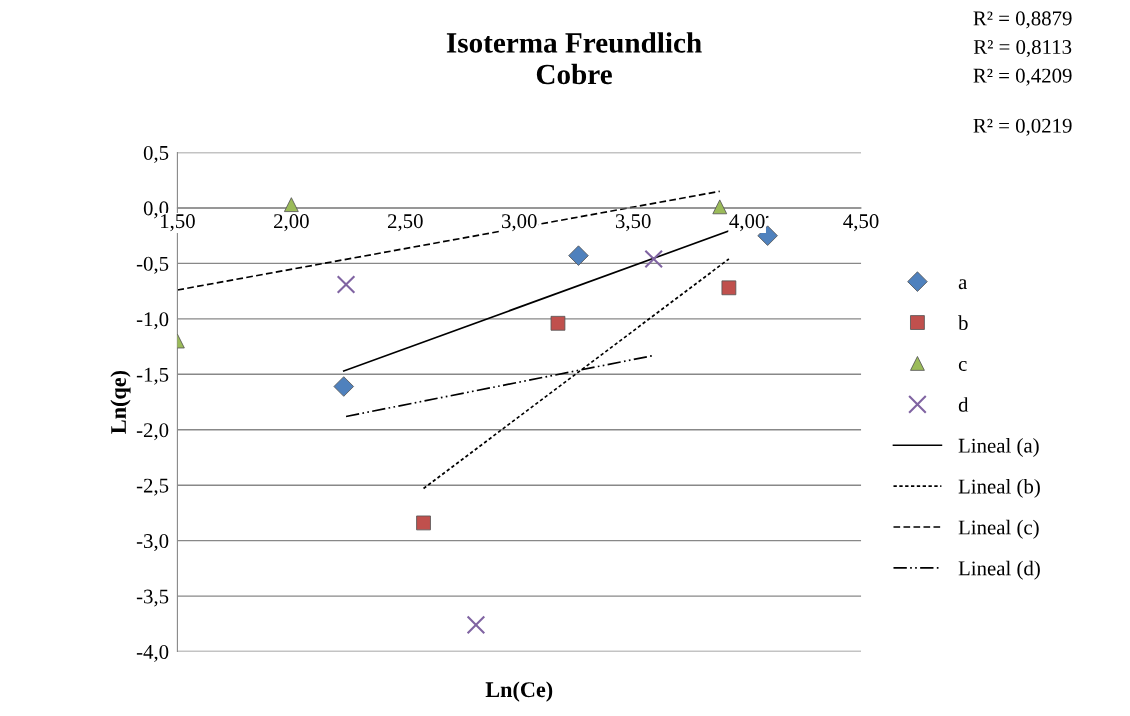 This screenshot has height=716, width=1130. I want to click on chart-title: Isoterma Freundlich Cobre, so click(574, 58).